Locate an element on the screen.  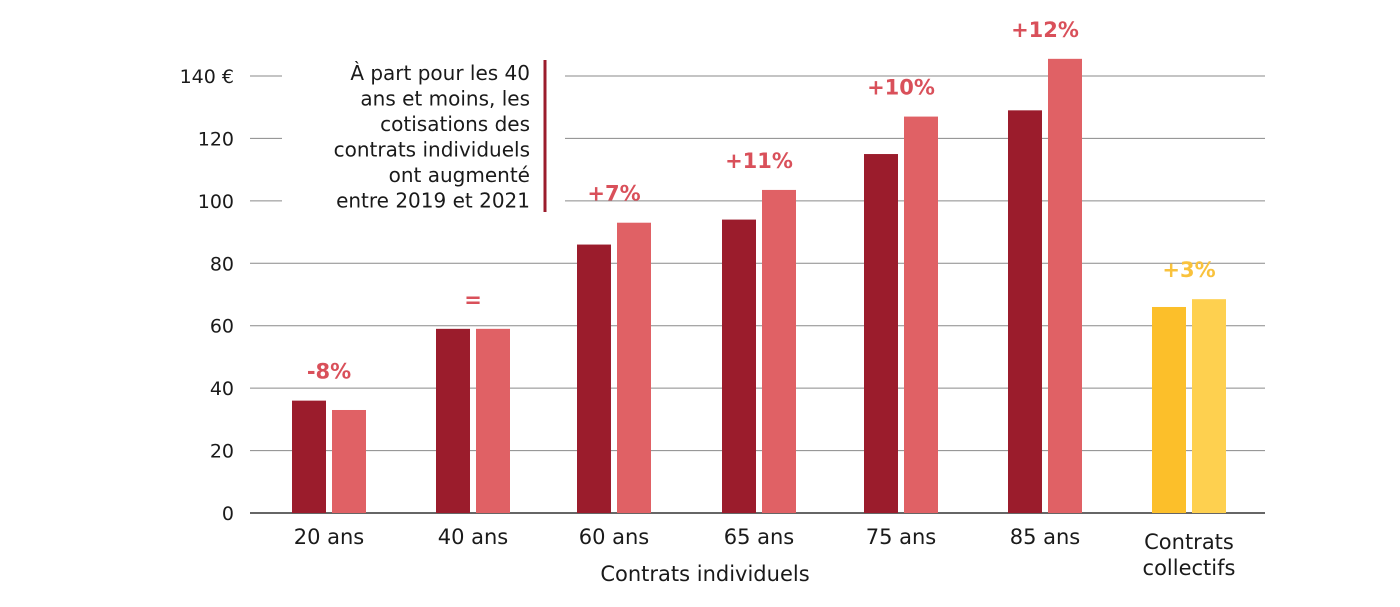
change-label: -8% is located at coordinates (329, 372).